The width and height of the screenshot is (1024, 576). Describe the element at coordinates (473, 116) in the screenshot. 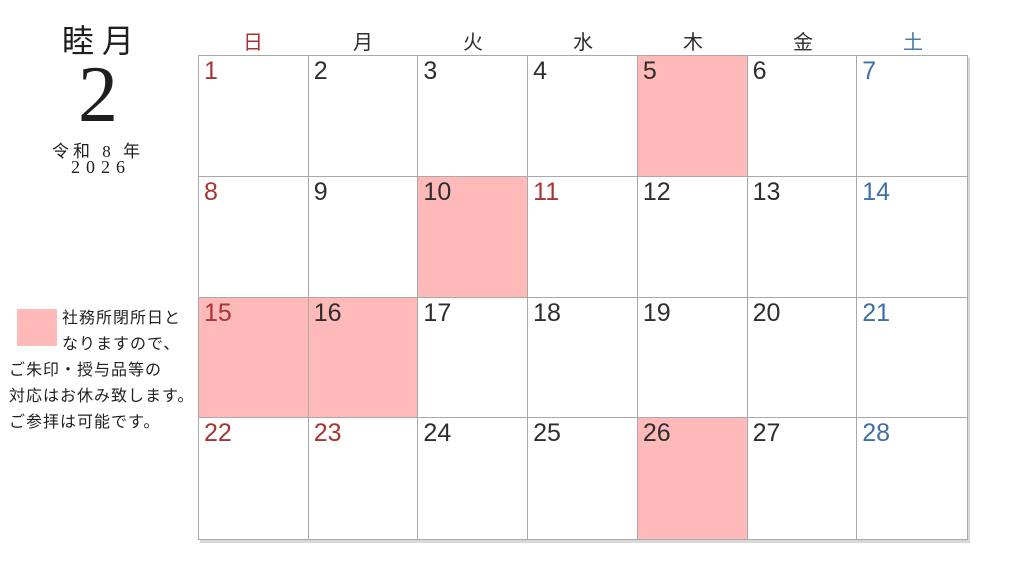

I see `calendar-cell: 3` at that location.